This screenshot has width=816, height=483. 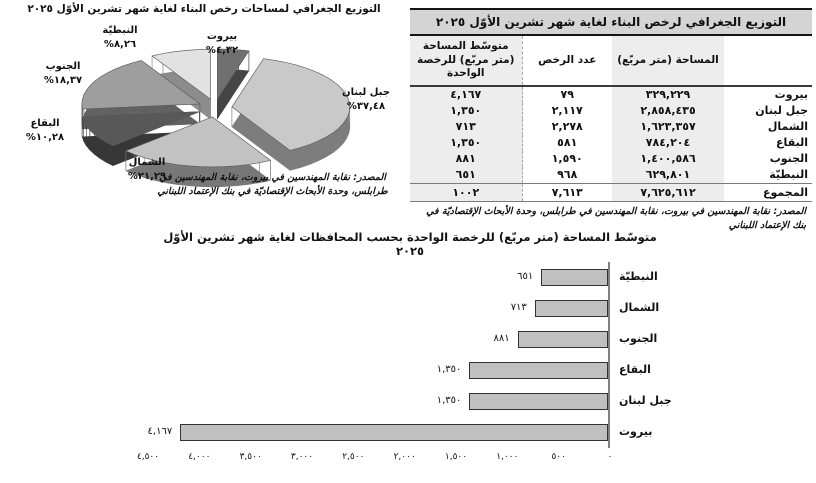 What do you see at coordinates (567, 61) in the screenshot?
I see `col-header-permits: عدد الرخص` at bounding box center [567, 61].